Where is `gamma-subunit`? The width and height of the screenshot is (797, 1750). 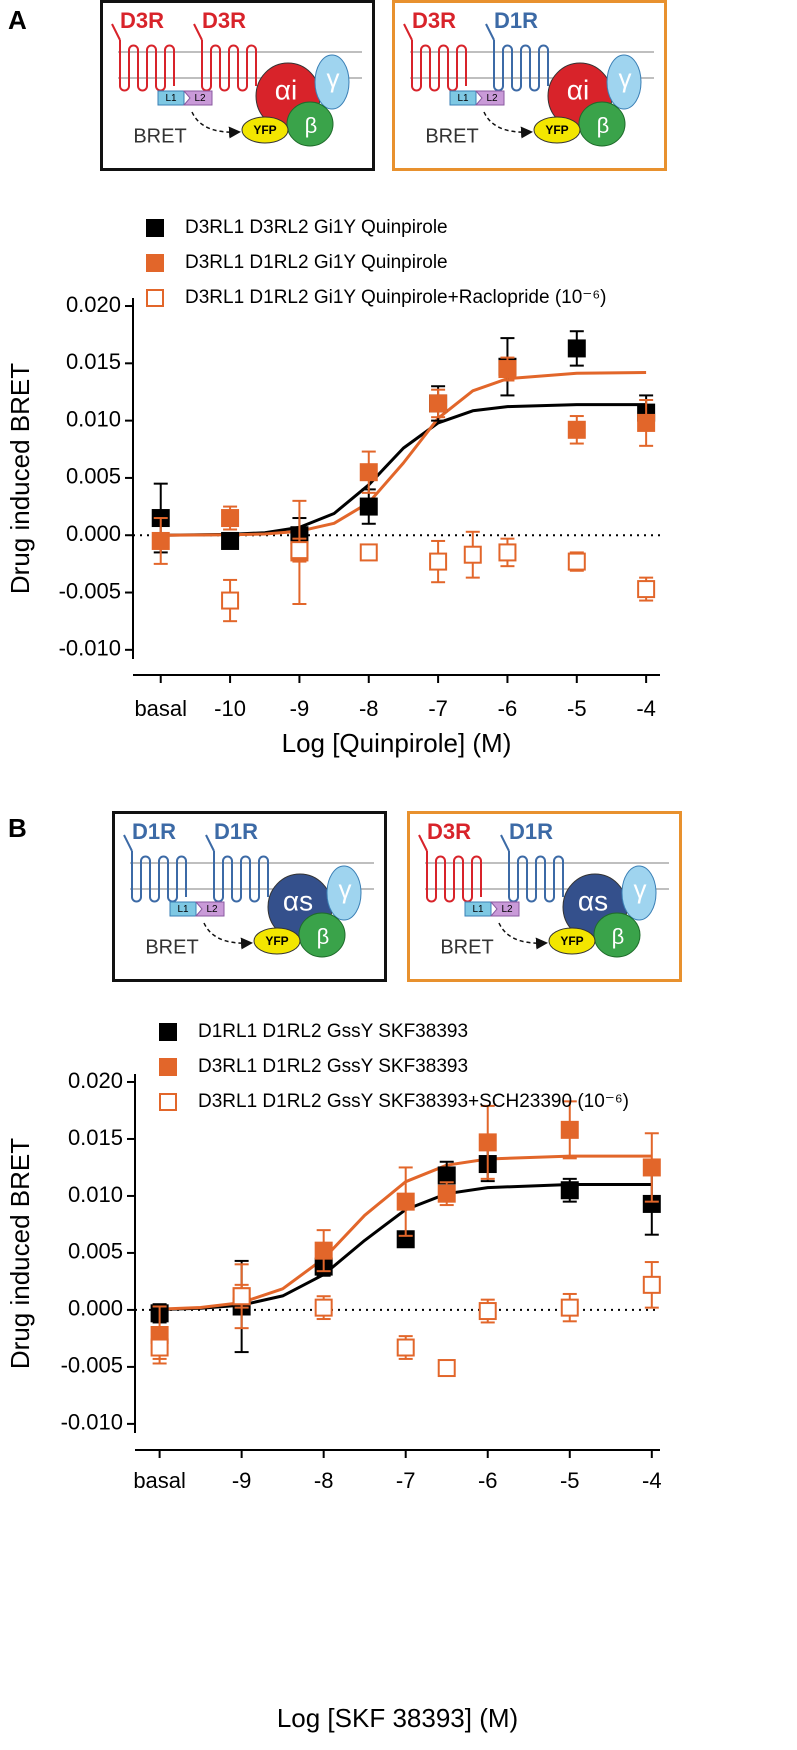 gamma-subunit is located at coordinates (639, 893).